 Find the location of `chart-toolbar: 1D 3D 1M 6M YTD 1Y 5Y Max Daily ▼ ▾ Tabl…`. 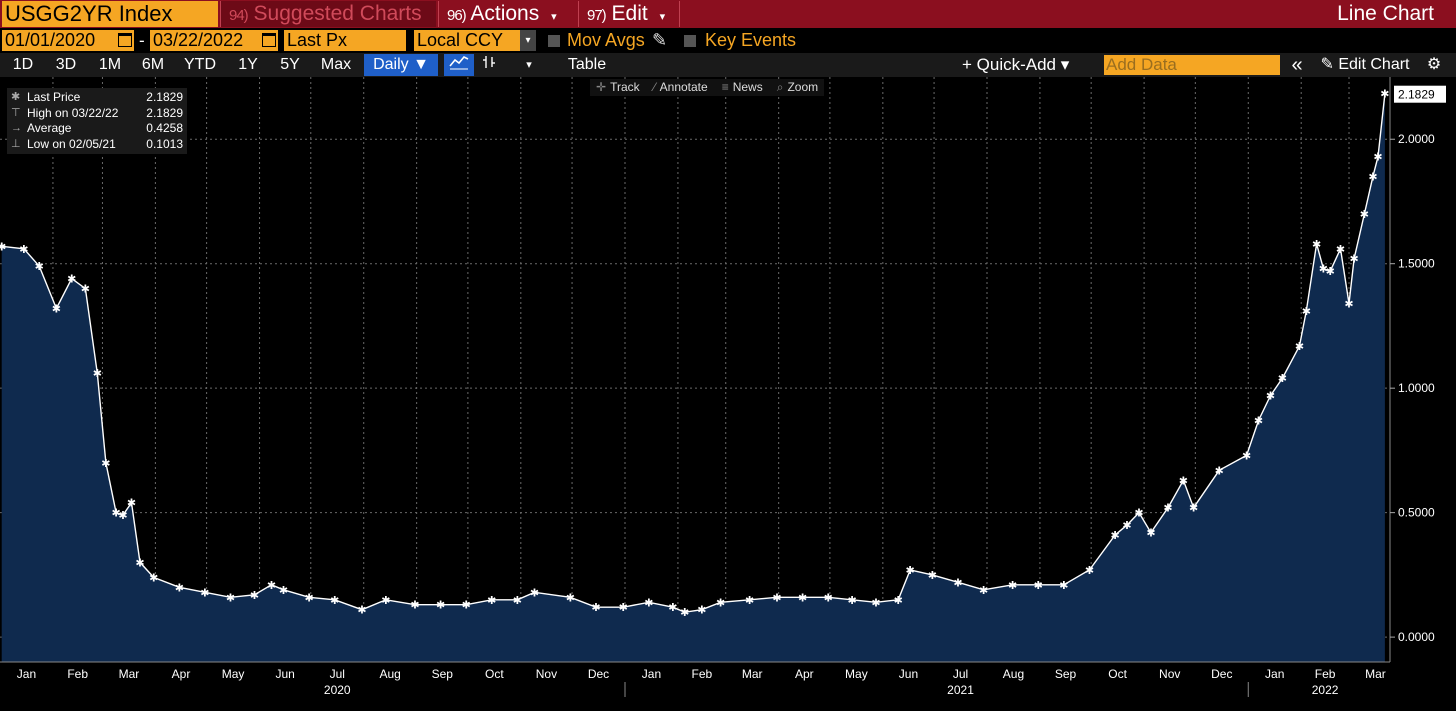

chart-toolbar: 1D 3D 1M 6M YTD 1Y 5Y Max Daily ▼ ▾ Tabl… is located at coordinates (728, 65).